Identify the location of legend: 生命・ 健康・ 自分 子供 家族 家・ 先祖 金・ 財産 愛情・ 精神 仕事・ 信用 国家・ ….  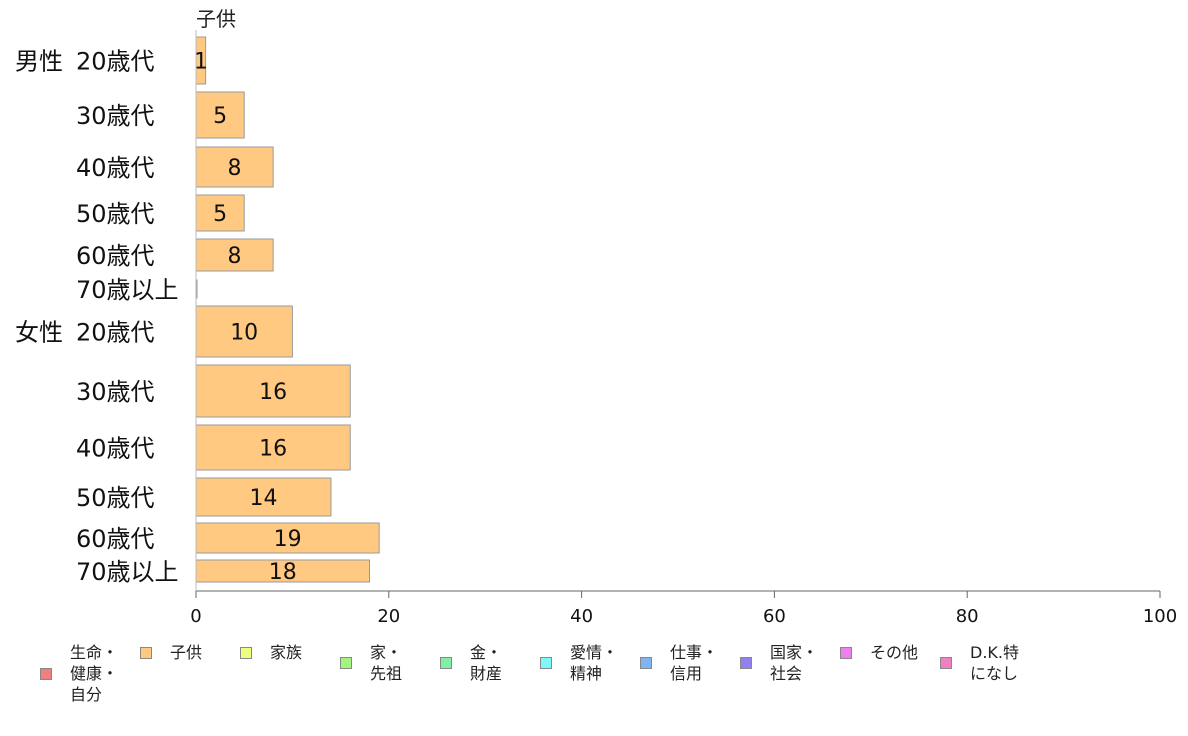
(600, 673).